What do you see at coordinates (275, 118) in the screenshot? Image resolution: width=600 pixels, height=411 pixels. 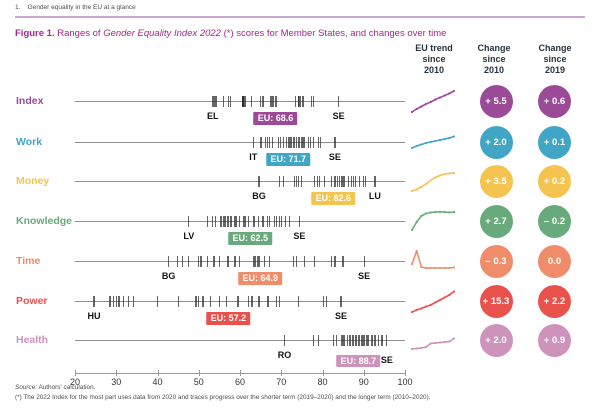 I see `eu-score-badge: EU: 68.6` at bounding box center [275, 118].